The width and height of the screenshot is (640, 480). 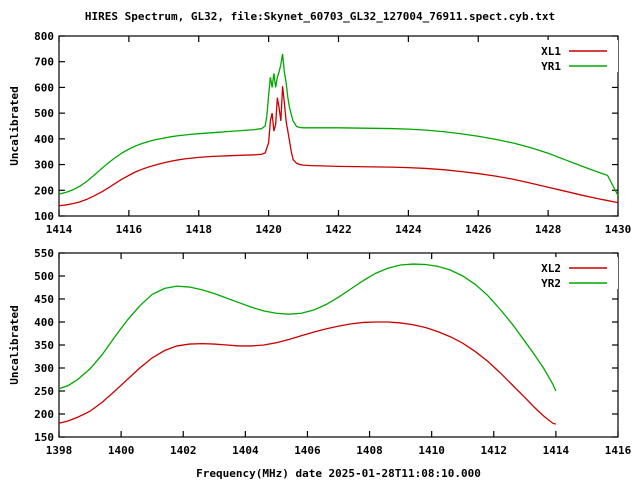 I want to click on y-tick-label-bottom: 400, so click(x=44, y=322).